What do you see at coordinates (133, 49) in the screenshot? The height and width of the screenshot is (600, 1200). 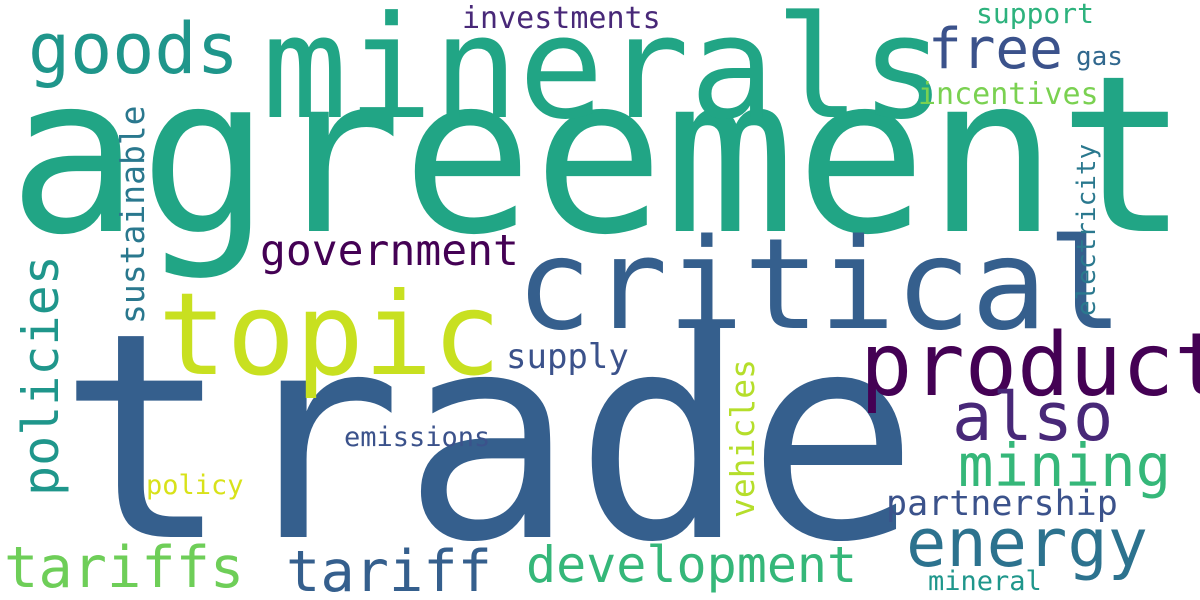 I see `word-goods: goods` at bounding box center [133, 49].